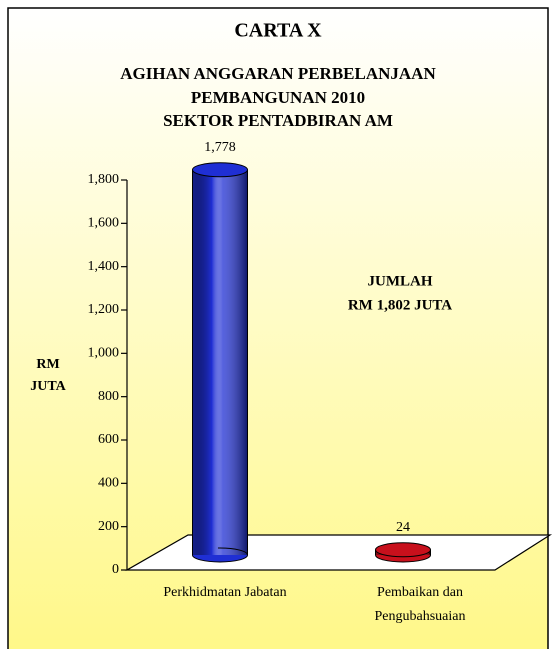 The height and width of the screenshot is (649, 556). What do you see at coordinates (278, 31) in the screenshot?
I see `chart-title: CARTA X` at bounding box center [278, 31].